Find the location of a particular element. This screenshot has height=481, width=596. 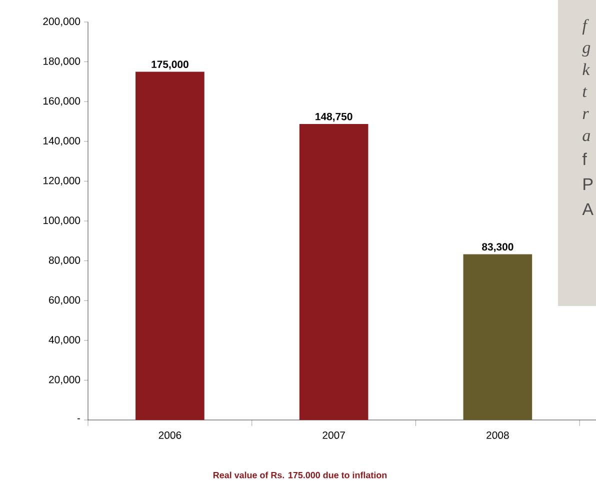

annotation: g is located at coordinates (586, 51).